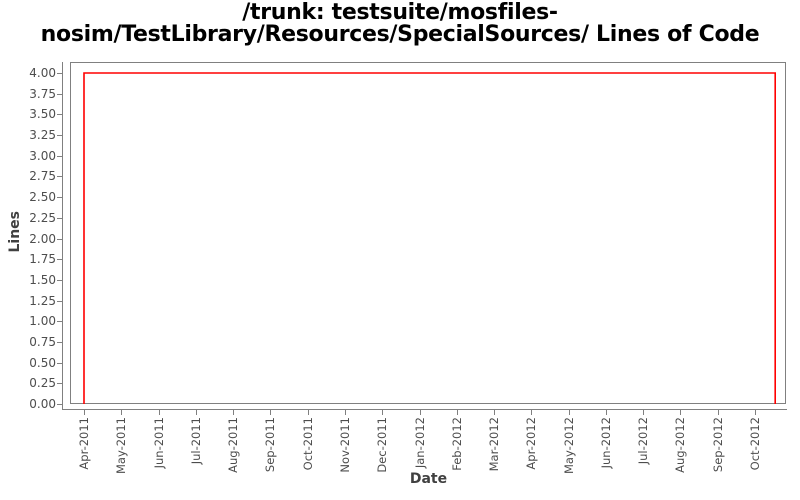  I want to click on y-tick-label: 2.25, so click(42, 217).